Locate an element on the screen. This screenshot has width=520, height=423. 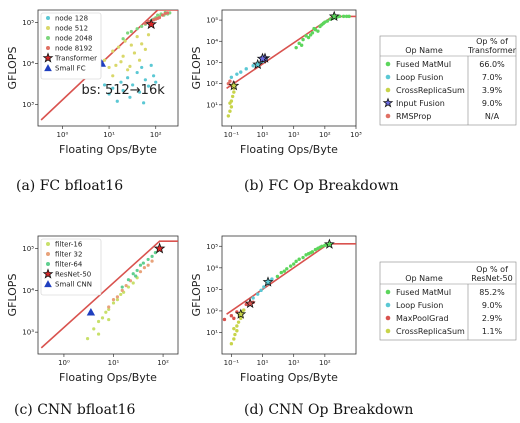
legend-label: ResNet-50 is located at coordinates (73, 275).